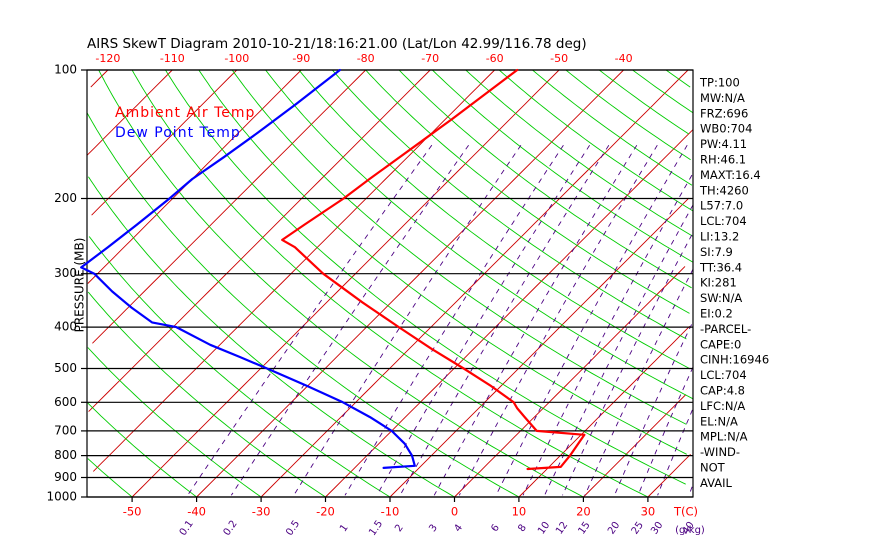 The height and width of the screenshot is (560, 870). Describe the element at coordinates (648, 512) in the screenshot. I see `bottom-temp-tick-label: 30` at that location.